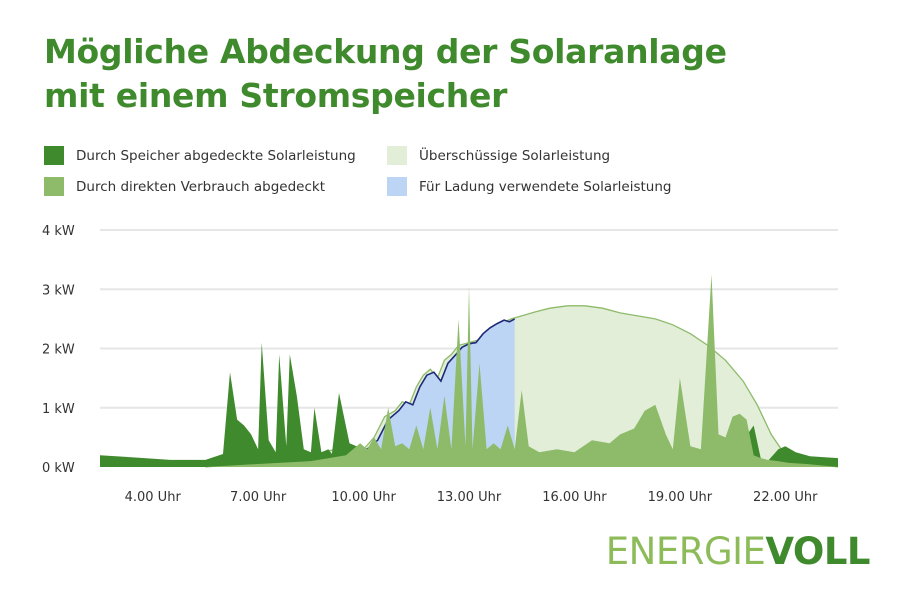 This screenshot has width=900, height=600. What do you see at coordinates (58, 231) in the screenshot?
I see `y-tick-label-4: 4 kW` at bounding box center [58, 231].